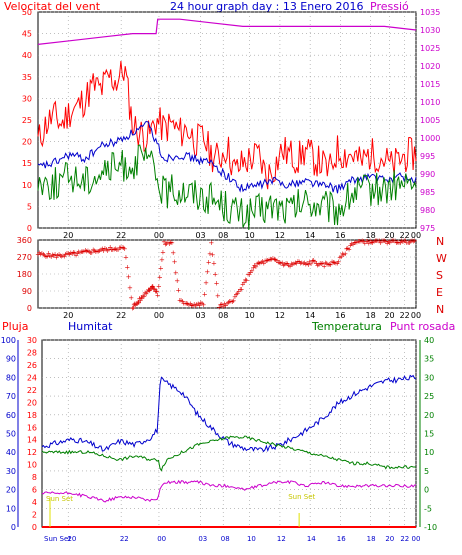  I want to click on time-tick-label: 20, so click(68, 315).